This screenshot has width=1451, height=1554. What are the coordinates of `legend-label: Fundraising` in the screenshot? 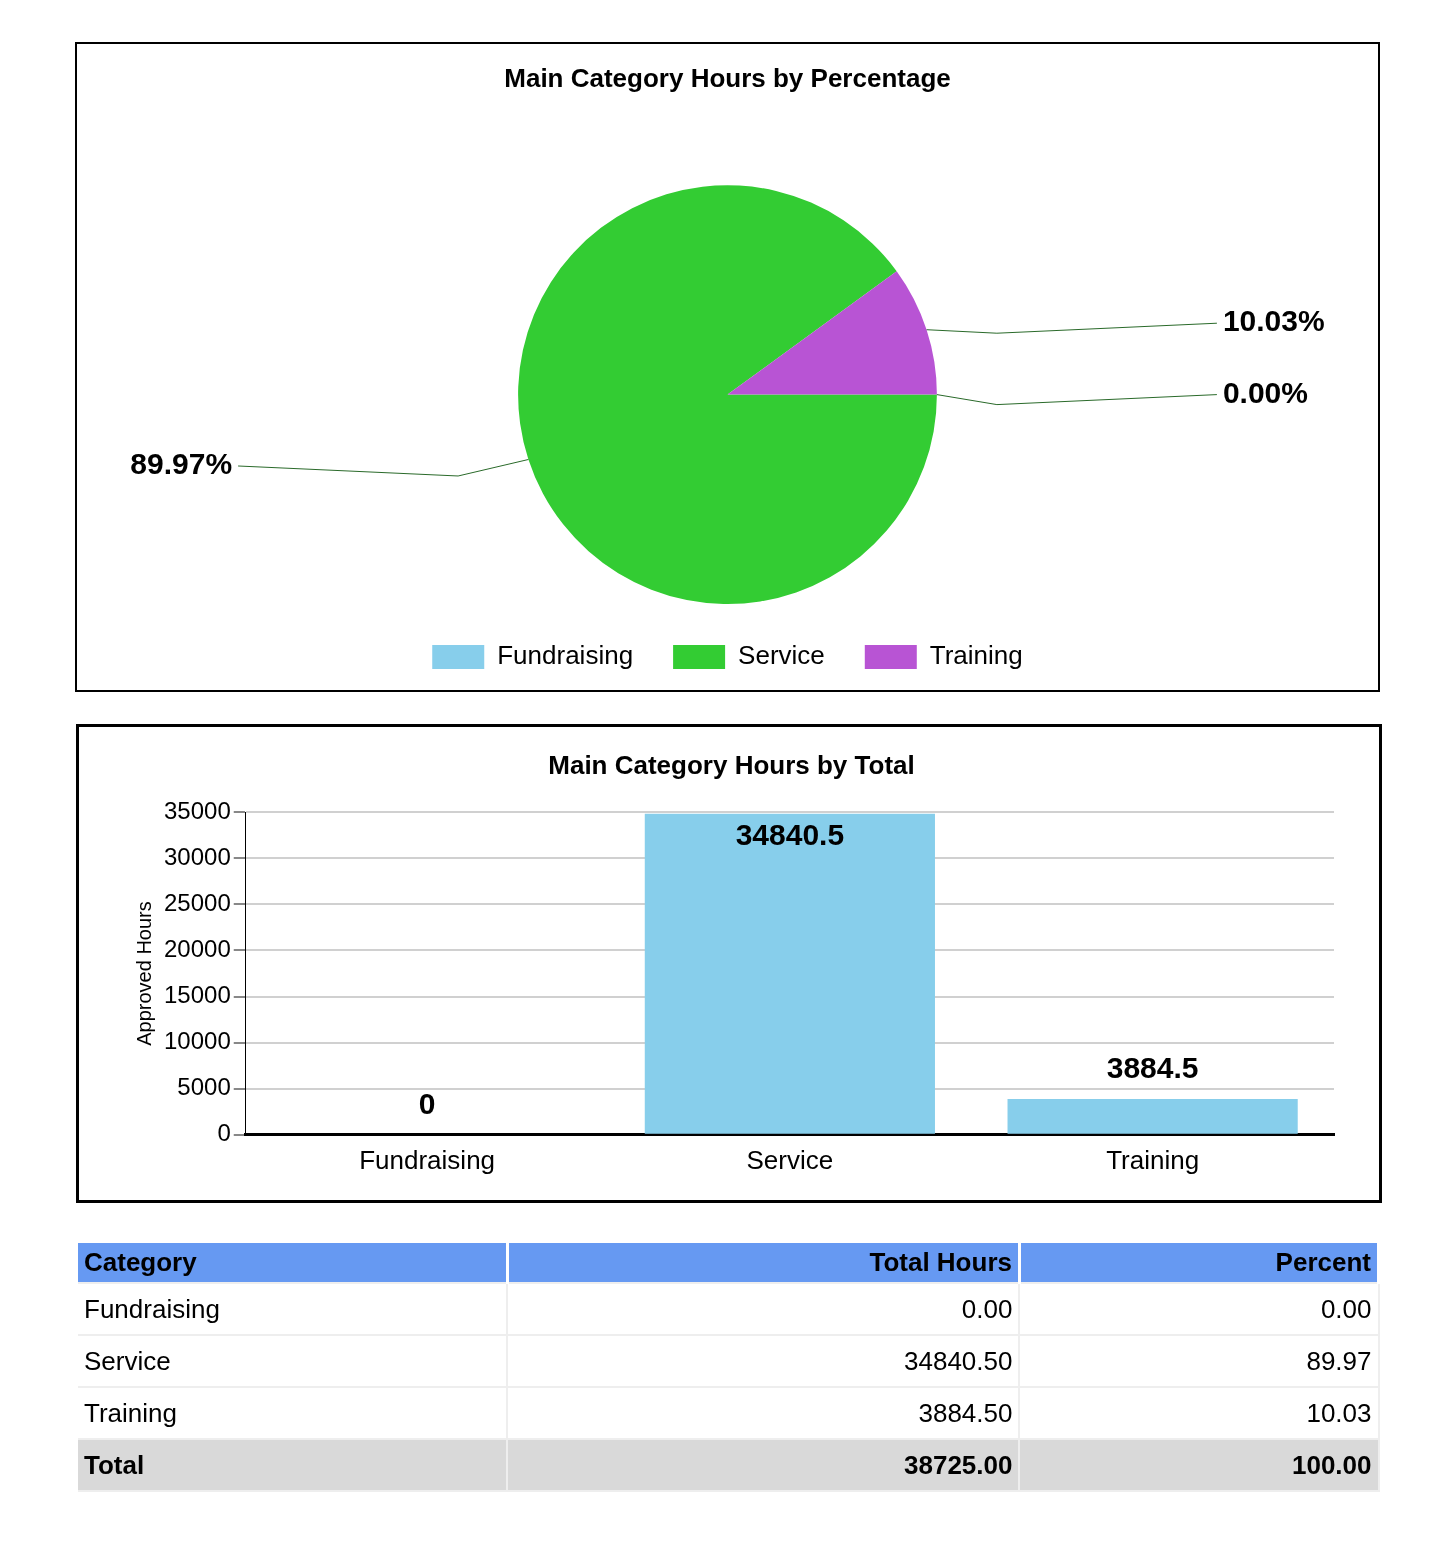 It's located at (565, 655).